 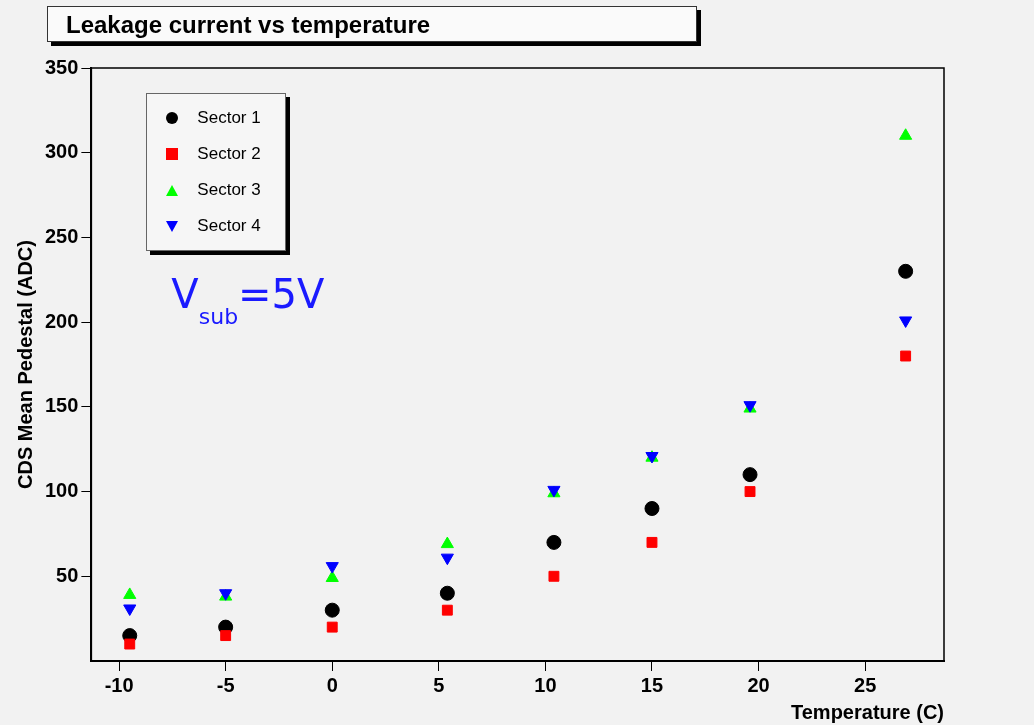 I want to click on y-tick-label: 300, so click(x=61, y=151).